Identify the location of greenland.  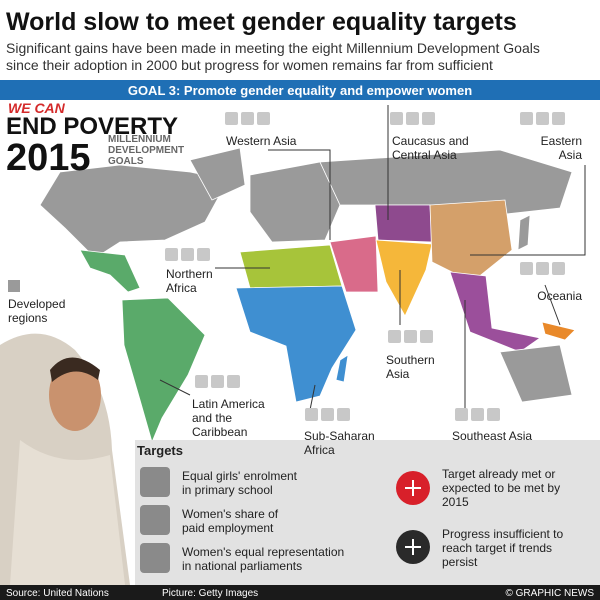
(217, 174).